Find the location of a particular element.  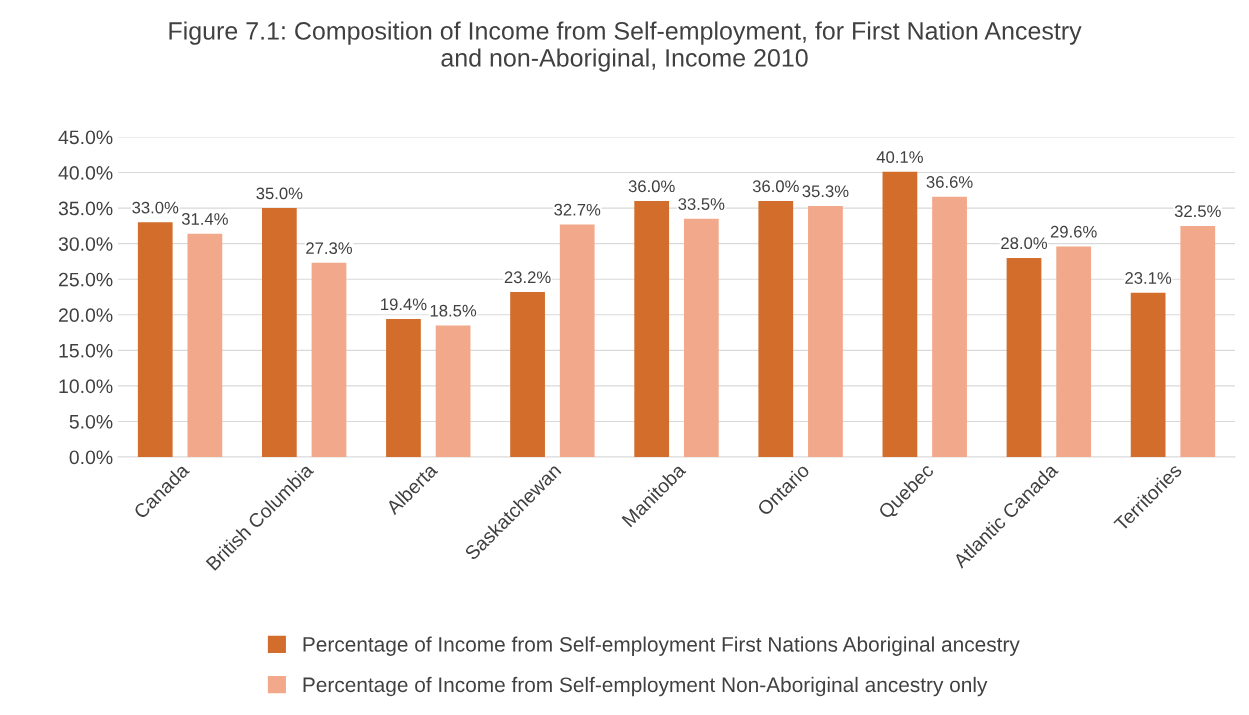

data-label: 28.0% is located at coordinates (1024, 243).